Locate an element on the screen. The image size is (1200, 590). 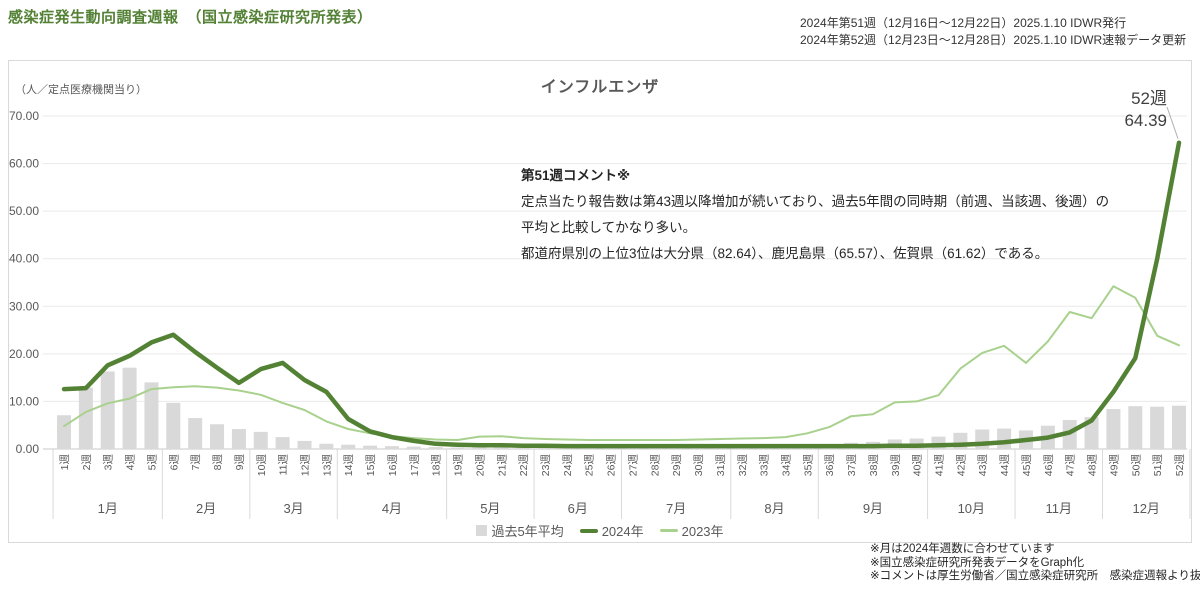
x-tick-label: 44週 is located at coordinates (1005, 465).